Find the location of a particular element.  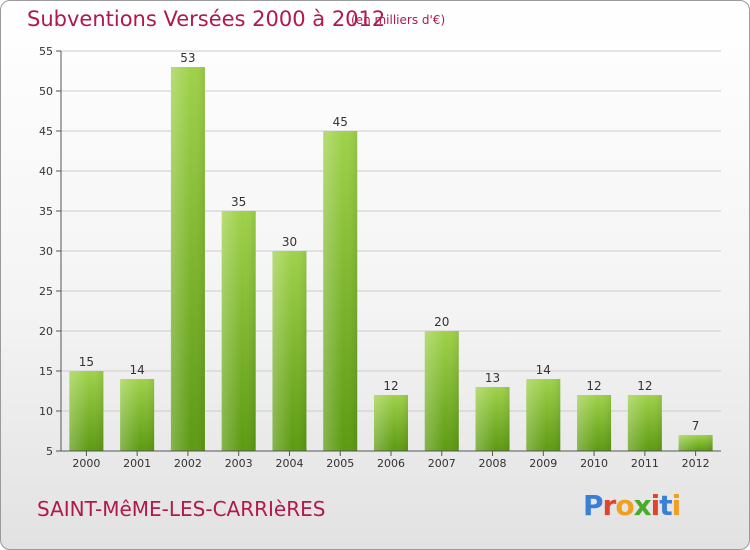

x-tick-label: 2012 is located at coordinates (696, 463).